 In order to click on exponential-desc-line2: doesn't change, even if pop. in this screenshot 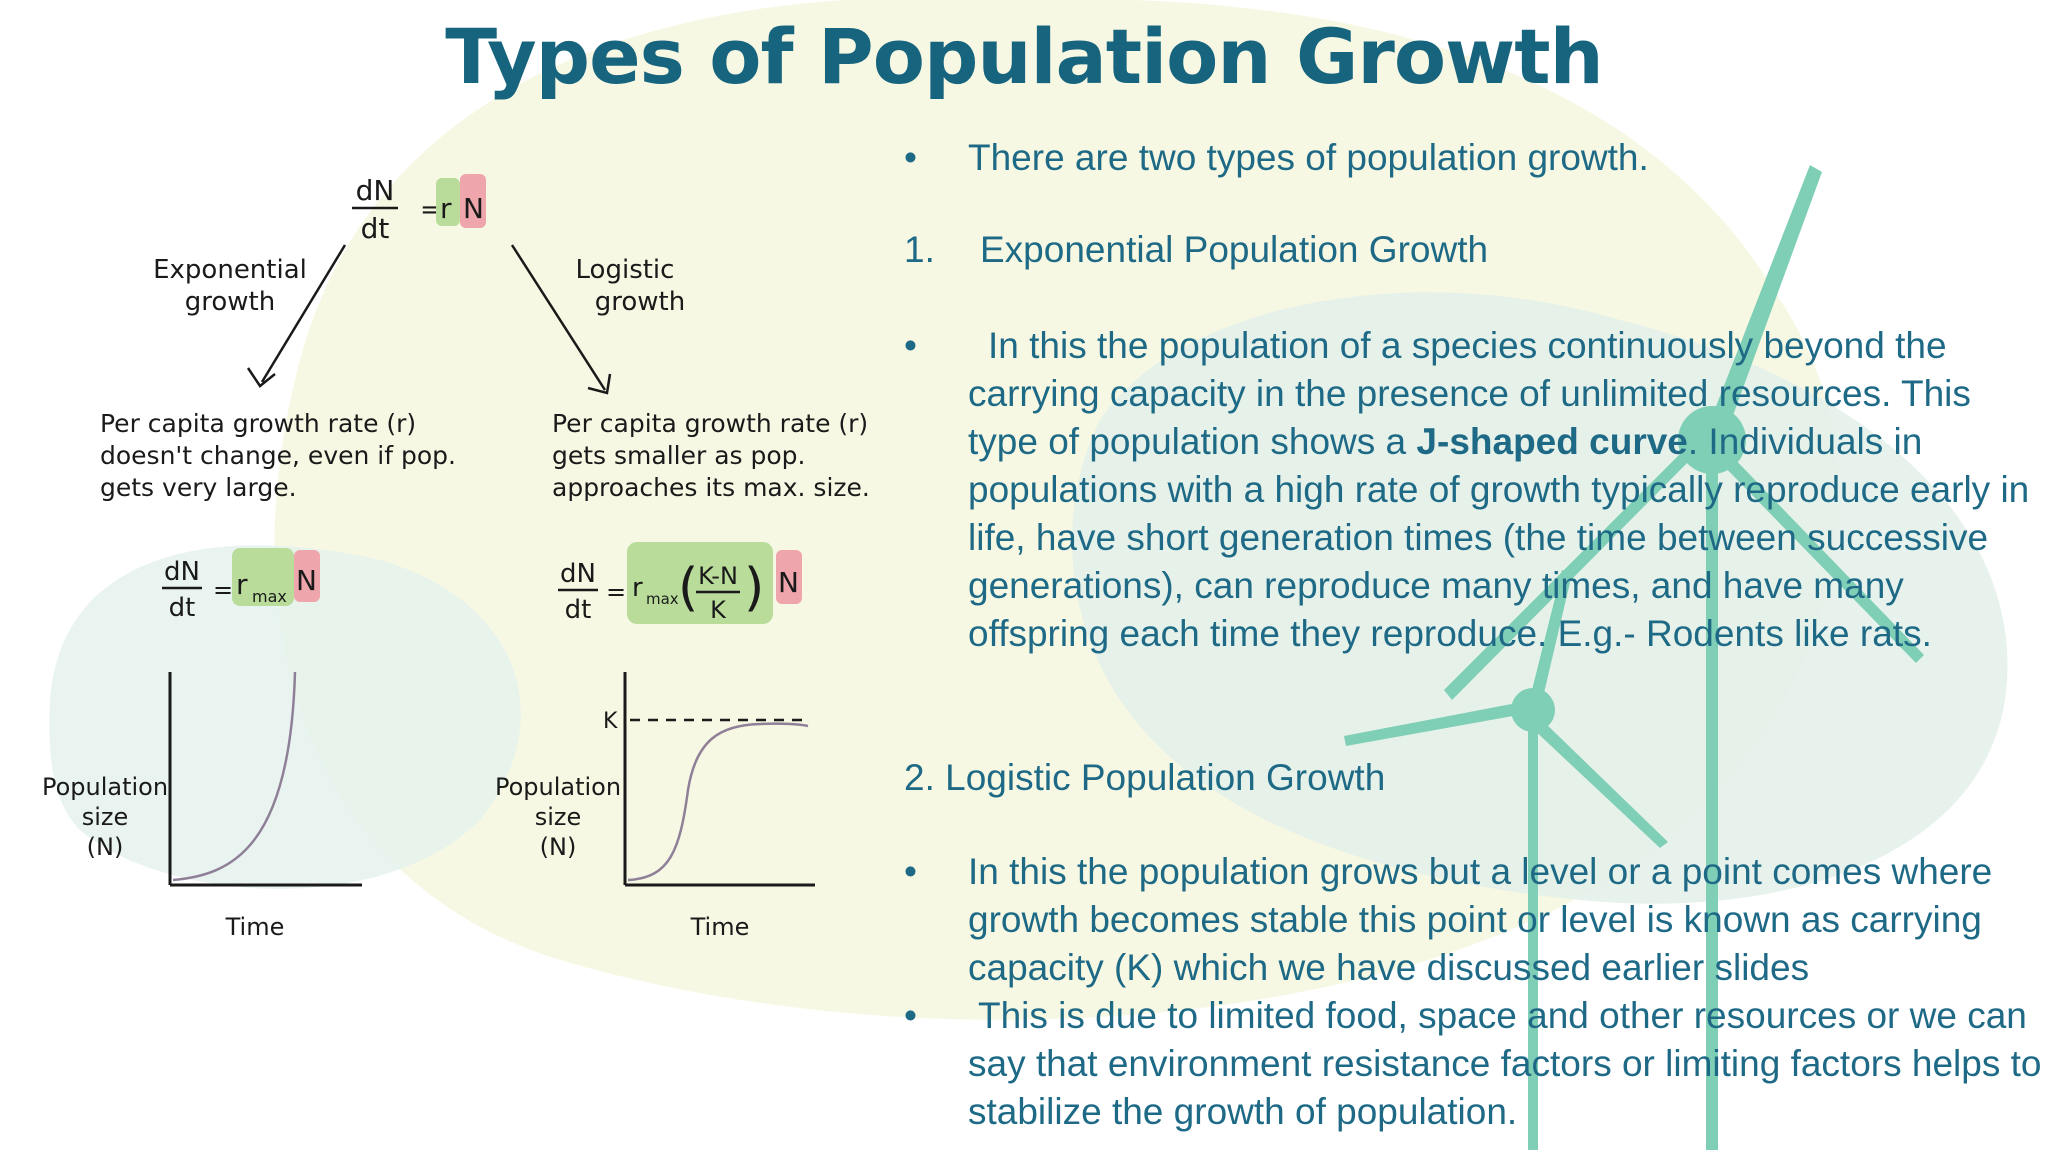, I will do `click(278, 455)`.